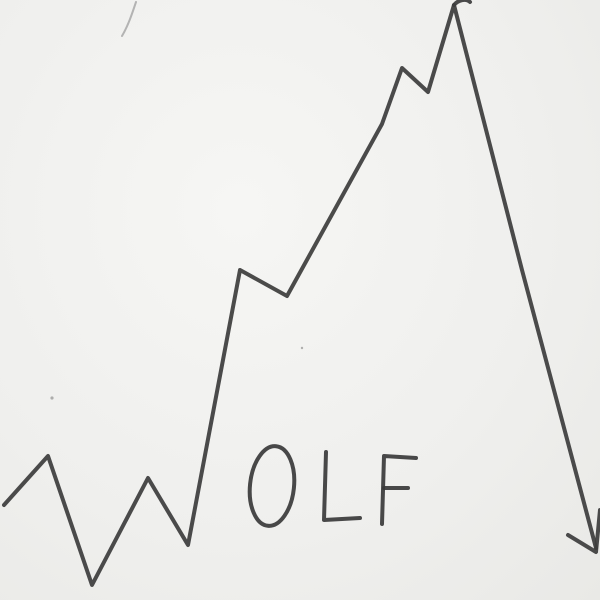 This screenshot has height=600, width=600. What do you see at coordinates (399, 490) in the screenshot?
I see `letter-f-stem` at bounding box center [399, 490].